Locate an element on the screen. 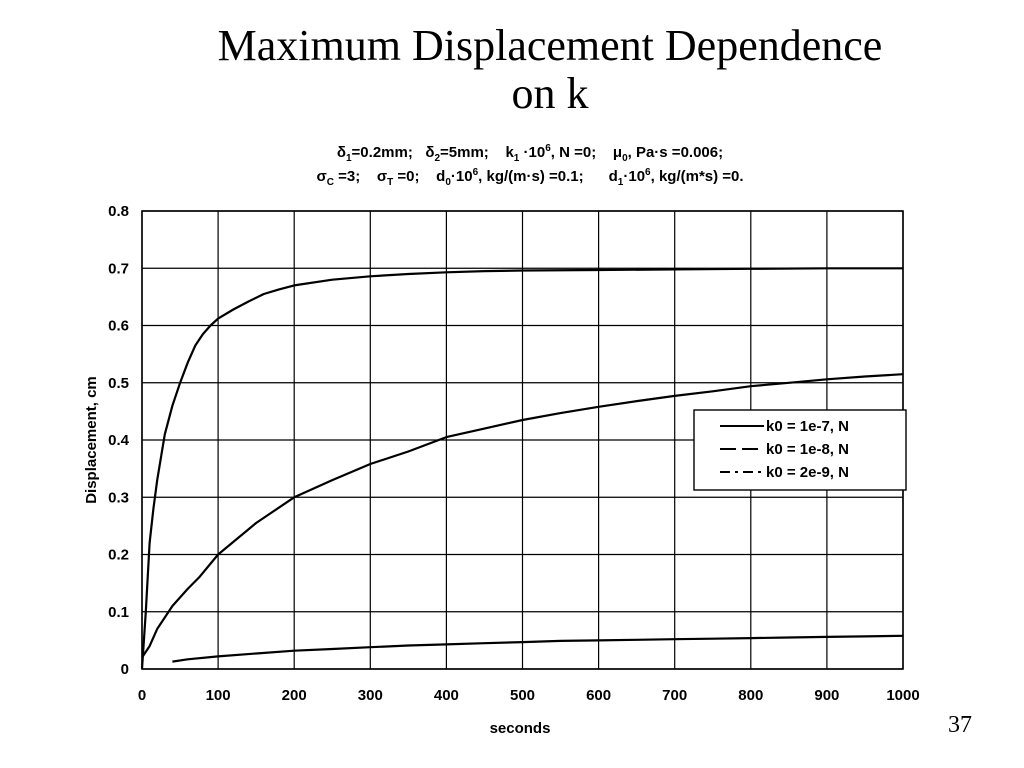 The height and width of the screenshot is (768, 1024). y-tick-label: 0.7 is located at coordinates (118, 268).